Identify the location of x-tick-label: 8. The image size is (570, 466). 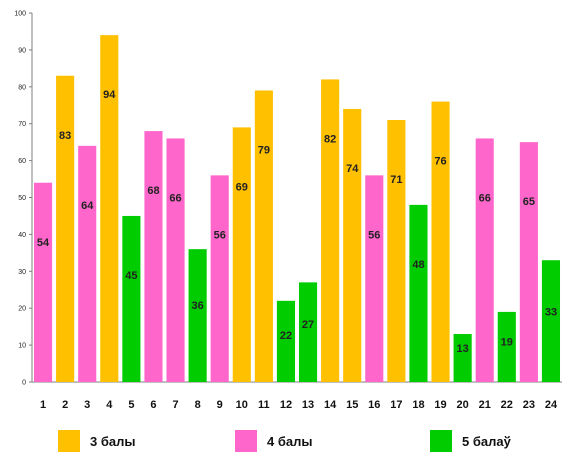
(198, 405).